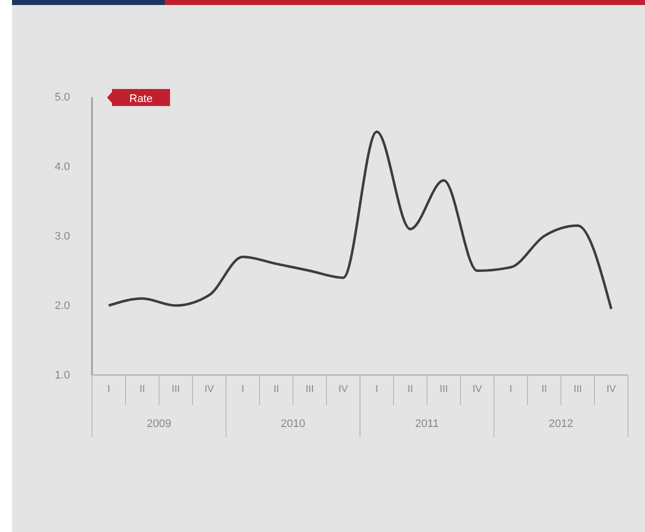 This screenshot has width=645, height=532. What do you see at coordinates (62, 306) in the screenshot?
I see `y-tick-label: 2.0` at bounding box center [62, 306].